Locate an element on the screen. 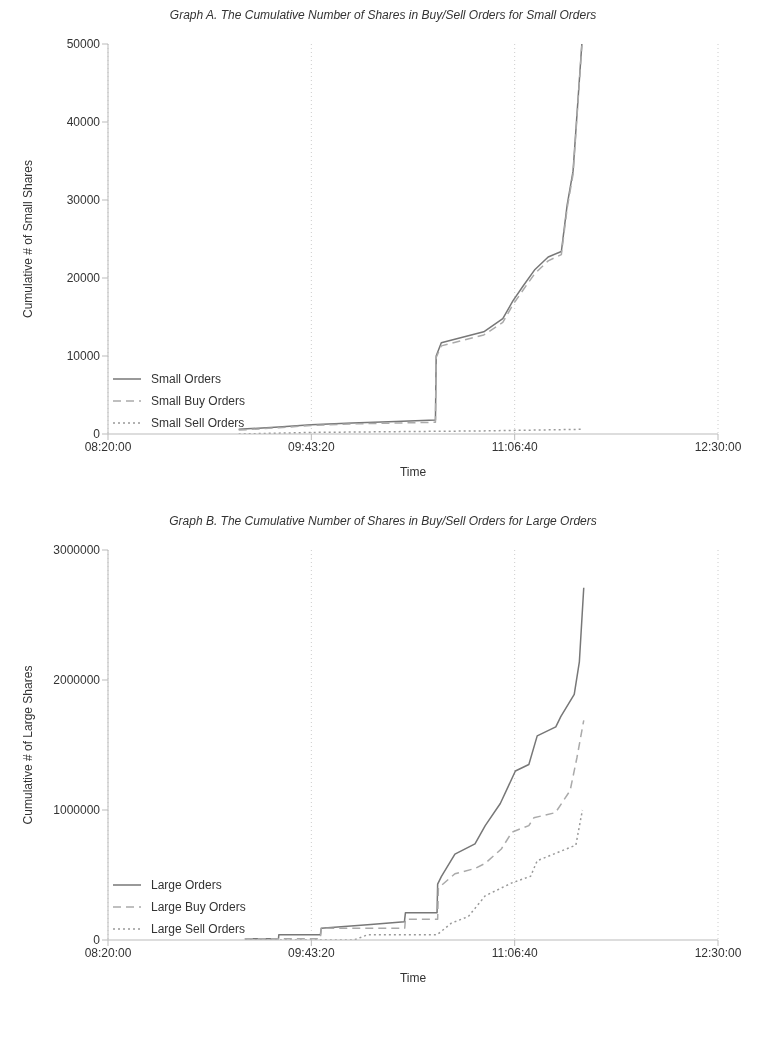  legend-label: Small Orders is located at coordinates (186, 379).